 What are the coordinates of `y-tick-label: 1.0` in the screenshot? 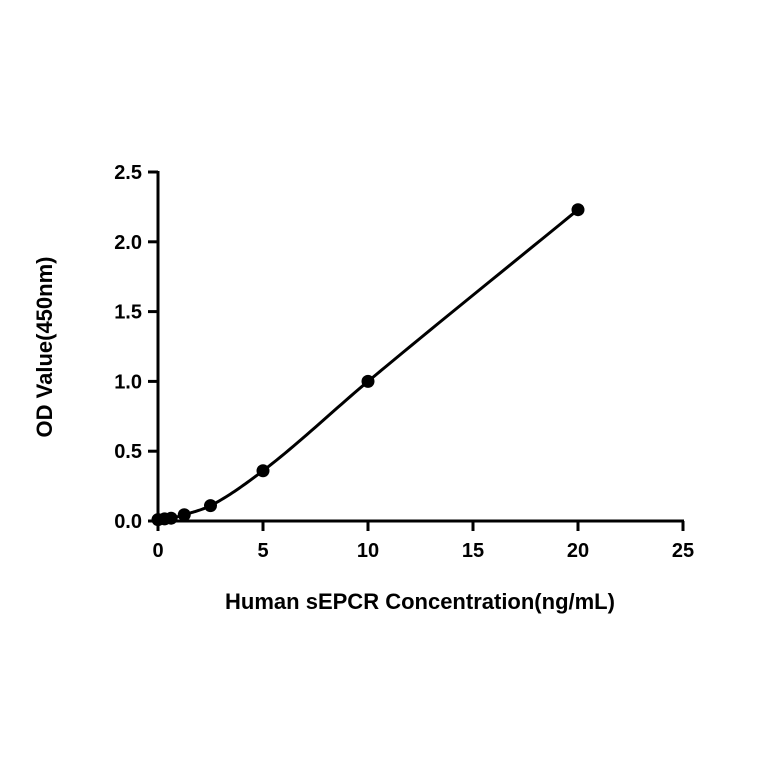 It's located at (128, 382).